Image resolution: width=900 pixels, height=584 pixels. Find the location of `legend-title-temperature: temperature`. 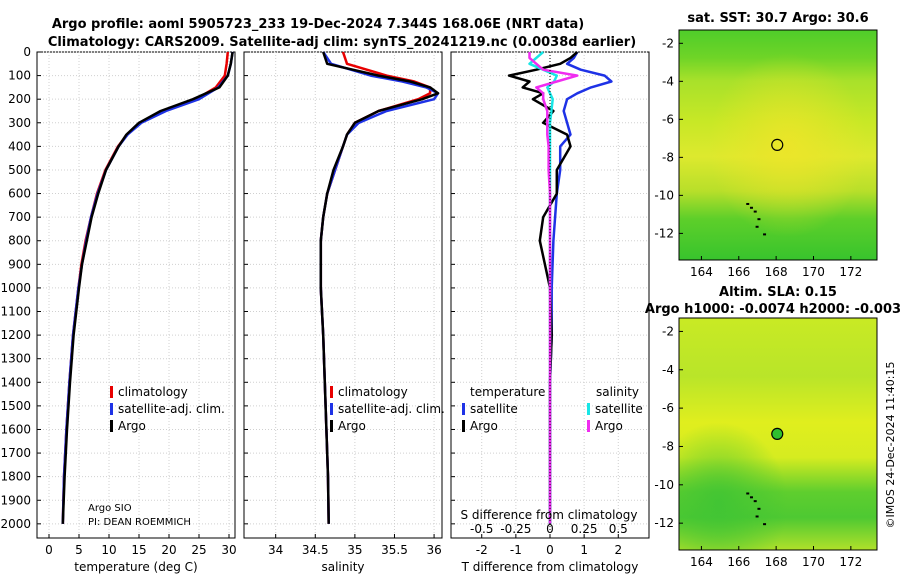

legend-title-temperature: temperature is located at coordinates (507, 392).